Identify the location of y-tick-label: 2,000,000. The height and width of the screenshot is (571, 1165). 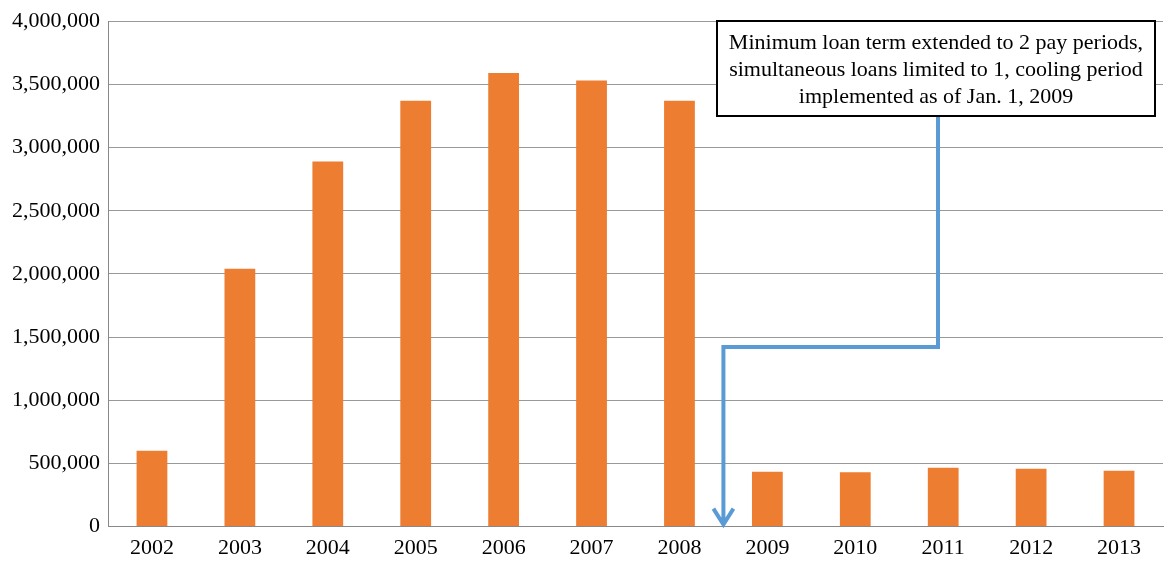
(56, 272).